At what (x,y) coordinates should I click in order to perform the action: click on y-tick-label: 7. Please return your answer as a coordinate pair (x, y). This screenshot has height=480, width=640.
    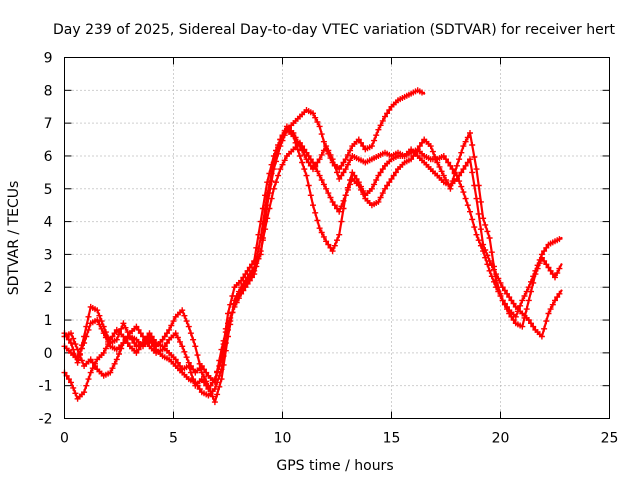
    Looking at the image, I should click on (48, 124).